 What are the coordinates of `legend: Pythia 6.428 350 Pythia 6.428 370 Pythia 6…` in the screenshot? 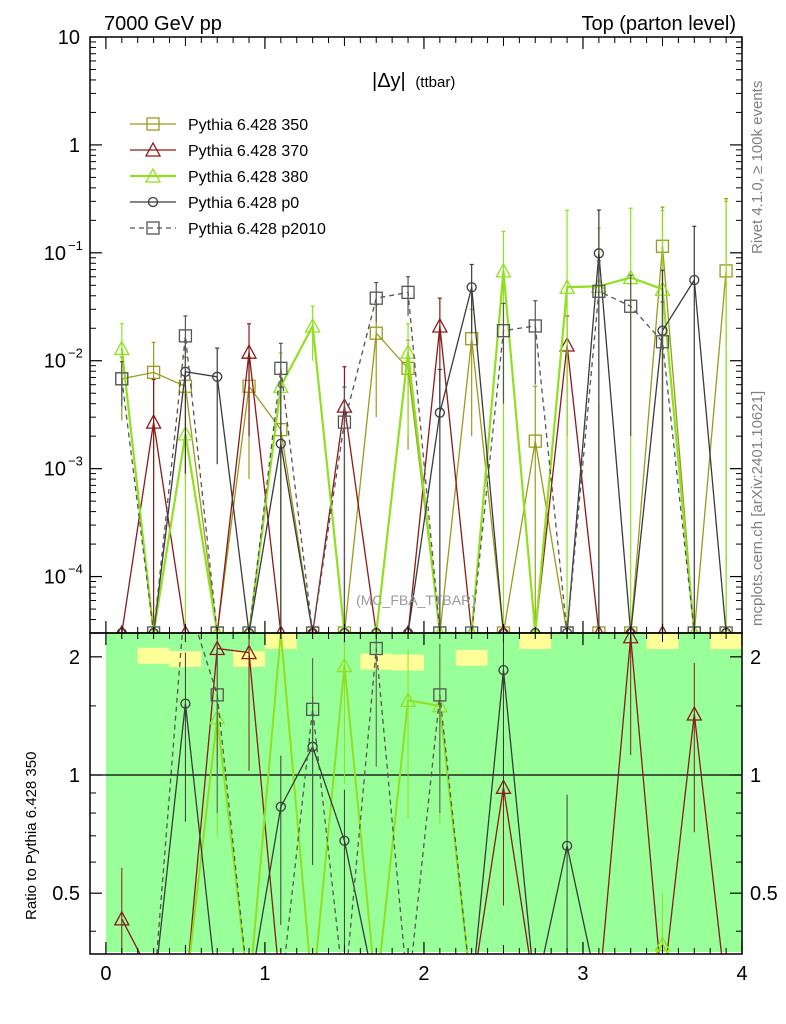 It's located at (228, 177).